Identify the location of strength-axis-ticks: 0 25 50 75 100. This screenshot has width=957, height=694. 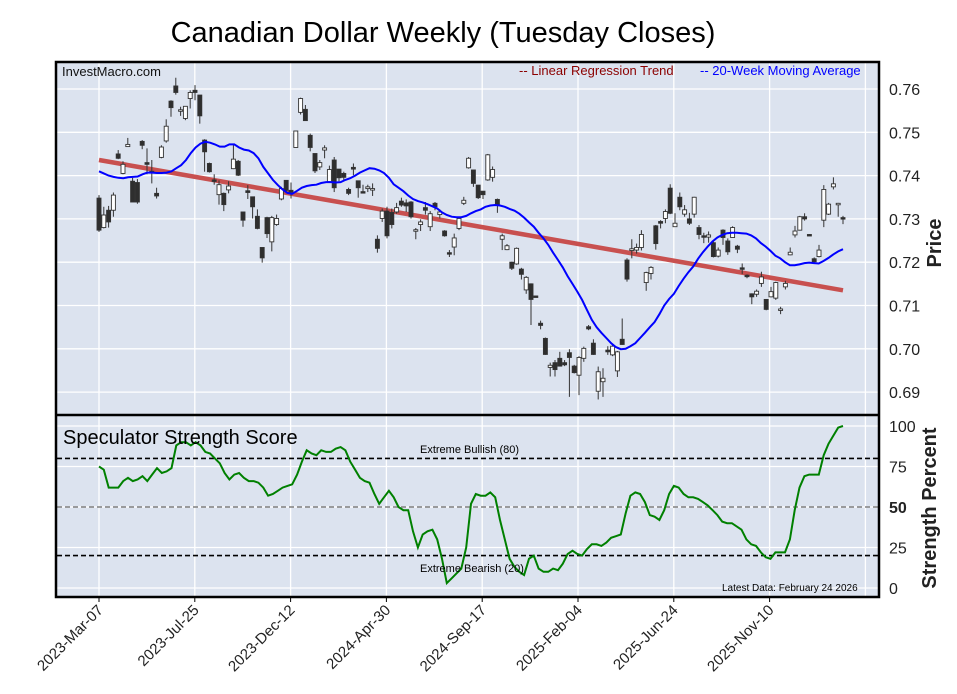
(902, 508).